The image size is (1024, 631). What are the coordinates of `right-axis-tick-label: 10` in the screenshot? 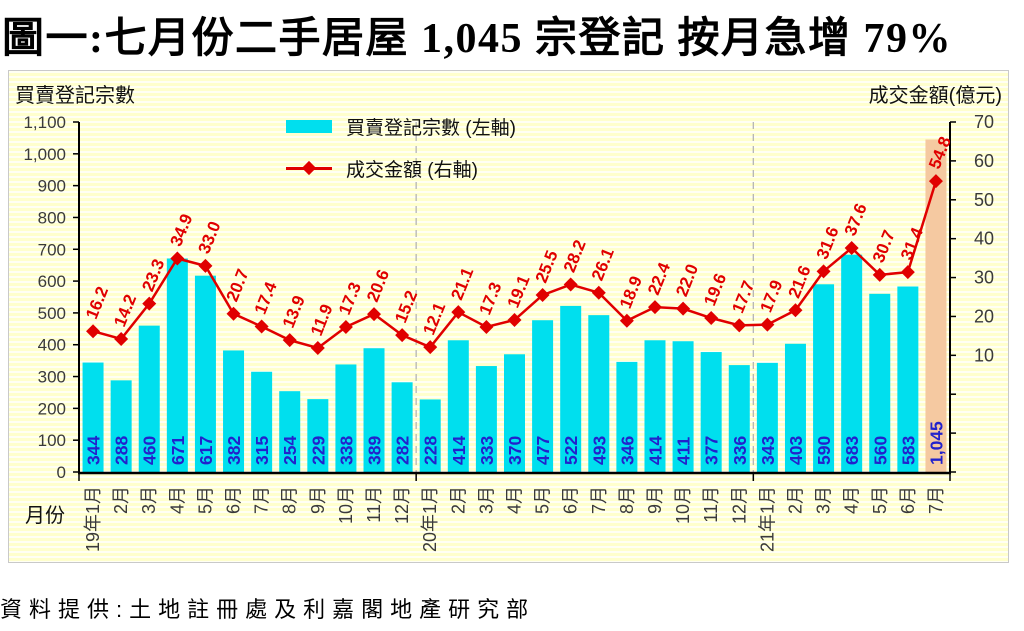 It's located at (984, 355).